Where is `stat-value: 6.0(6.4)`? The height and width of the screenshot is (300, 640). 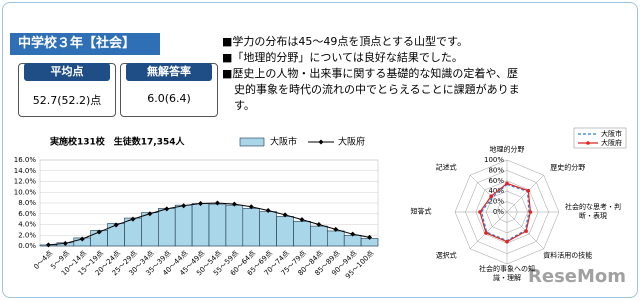 stat-value: 6.0(6.4) is located at coordinates (169, 98).